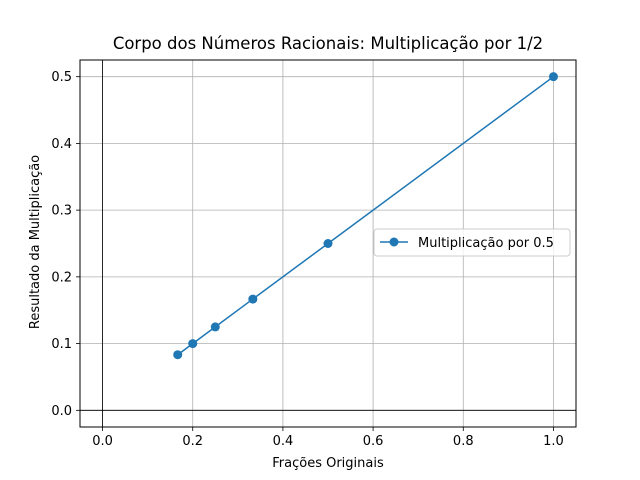  Describe the element at coordinates (328, 438) in the screenshot. I see `x-axis-ticks: 0.0 0.2 0.4 0.6 0.8 1.0` at that location.